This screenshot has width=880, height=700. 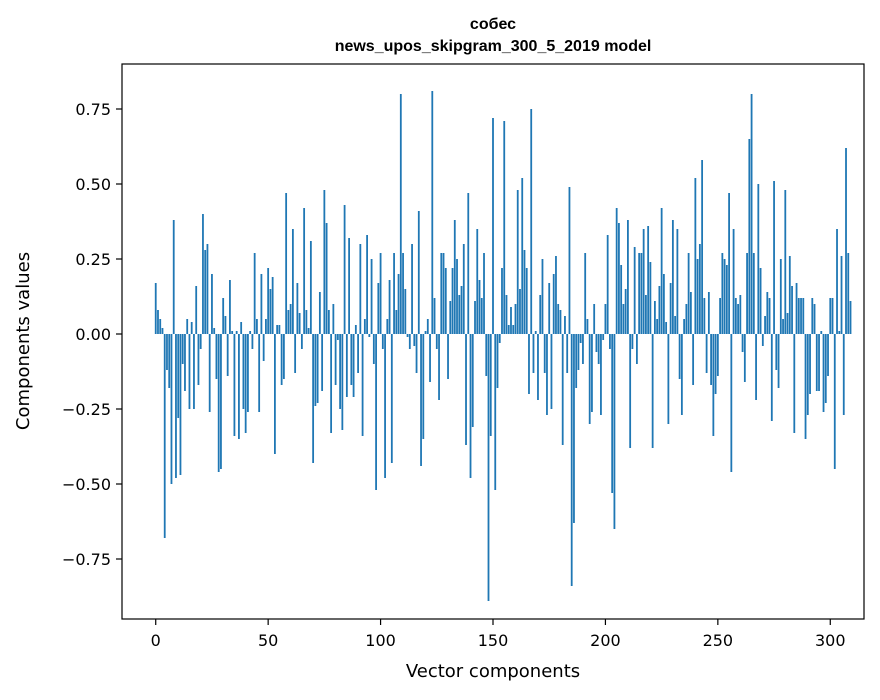 What do you see at coordinates (493, 24) in the screenshot?
I see `chart-title-line1: собес` at bounding box center [493, 24].